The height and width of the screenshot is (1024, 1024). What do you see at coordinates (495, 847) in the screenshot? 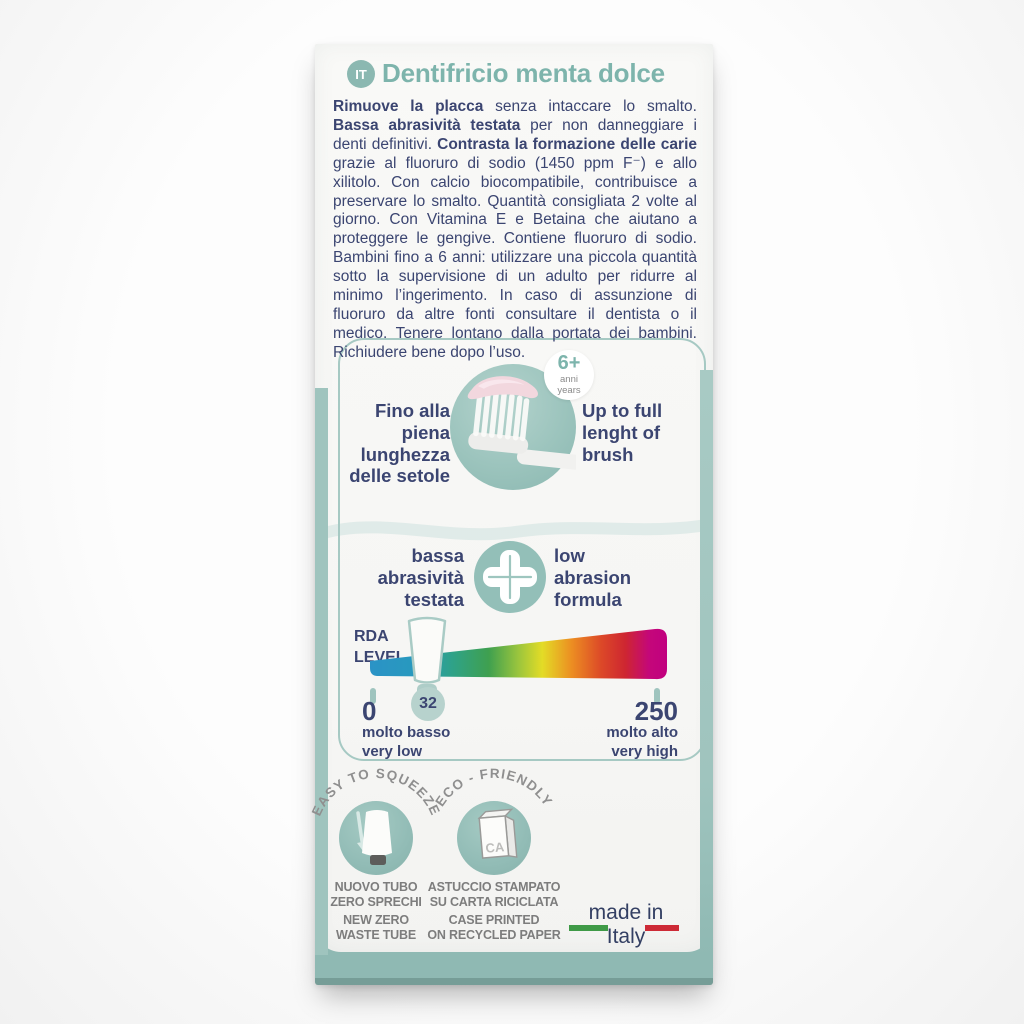
I see `carton-ca-text: CA` at bounding box center [495, 847].